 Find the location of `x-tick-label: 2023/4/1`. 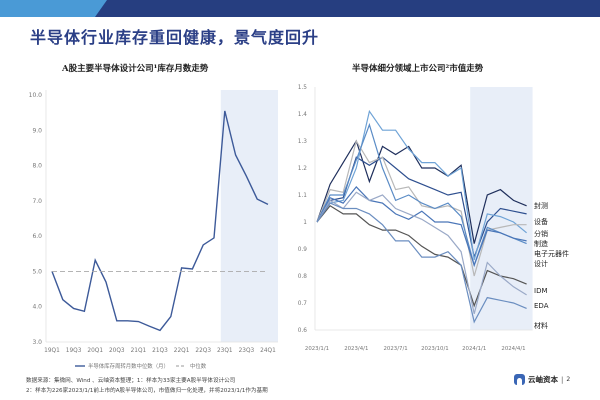

x-tick-label: 2023/4/1 is located at coordinates (356, 349).